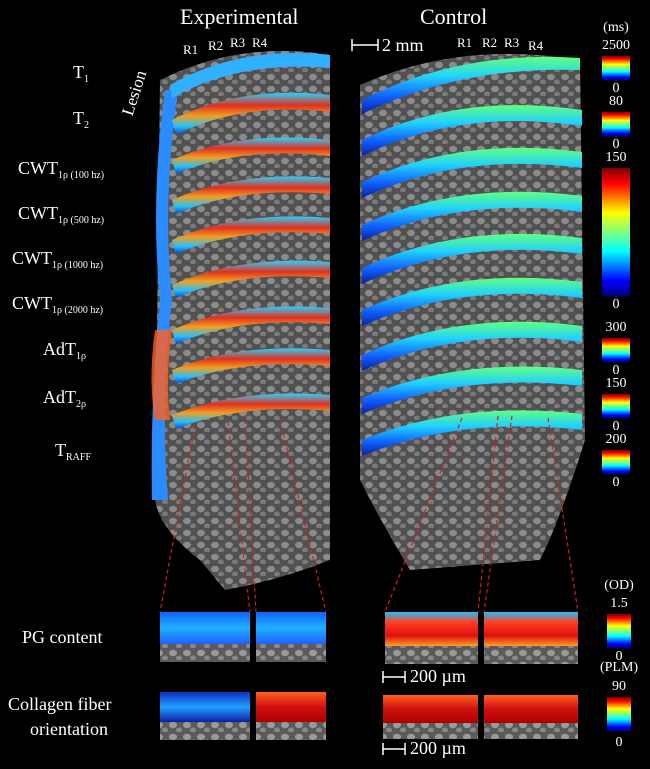 This screenshot has width=650, height=769. What do you see at coordinates (60, 704) in the screenshot?
I see `row-label-collagen-1: Collagen fiber` at bounding box center [60, 704].